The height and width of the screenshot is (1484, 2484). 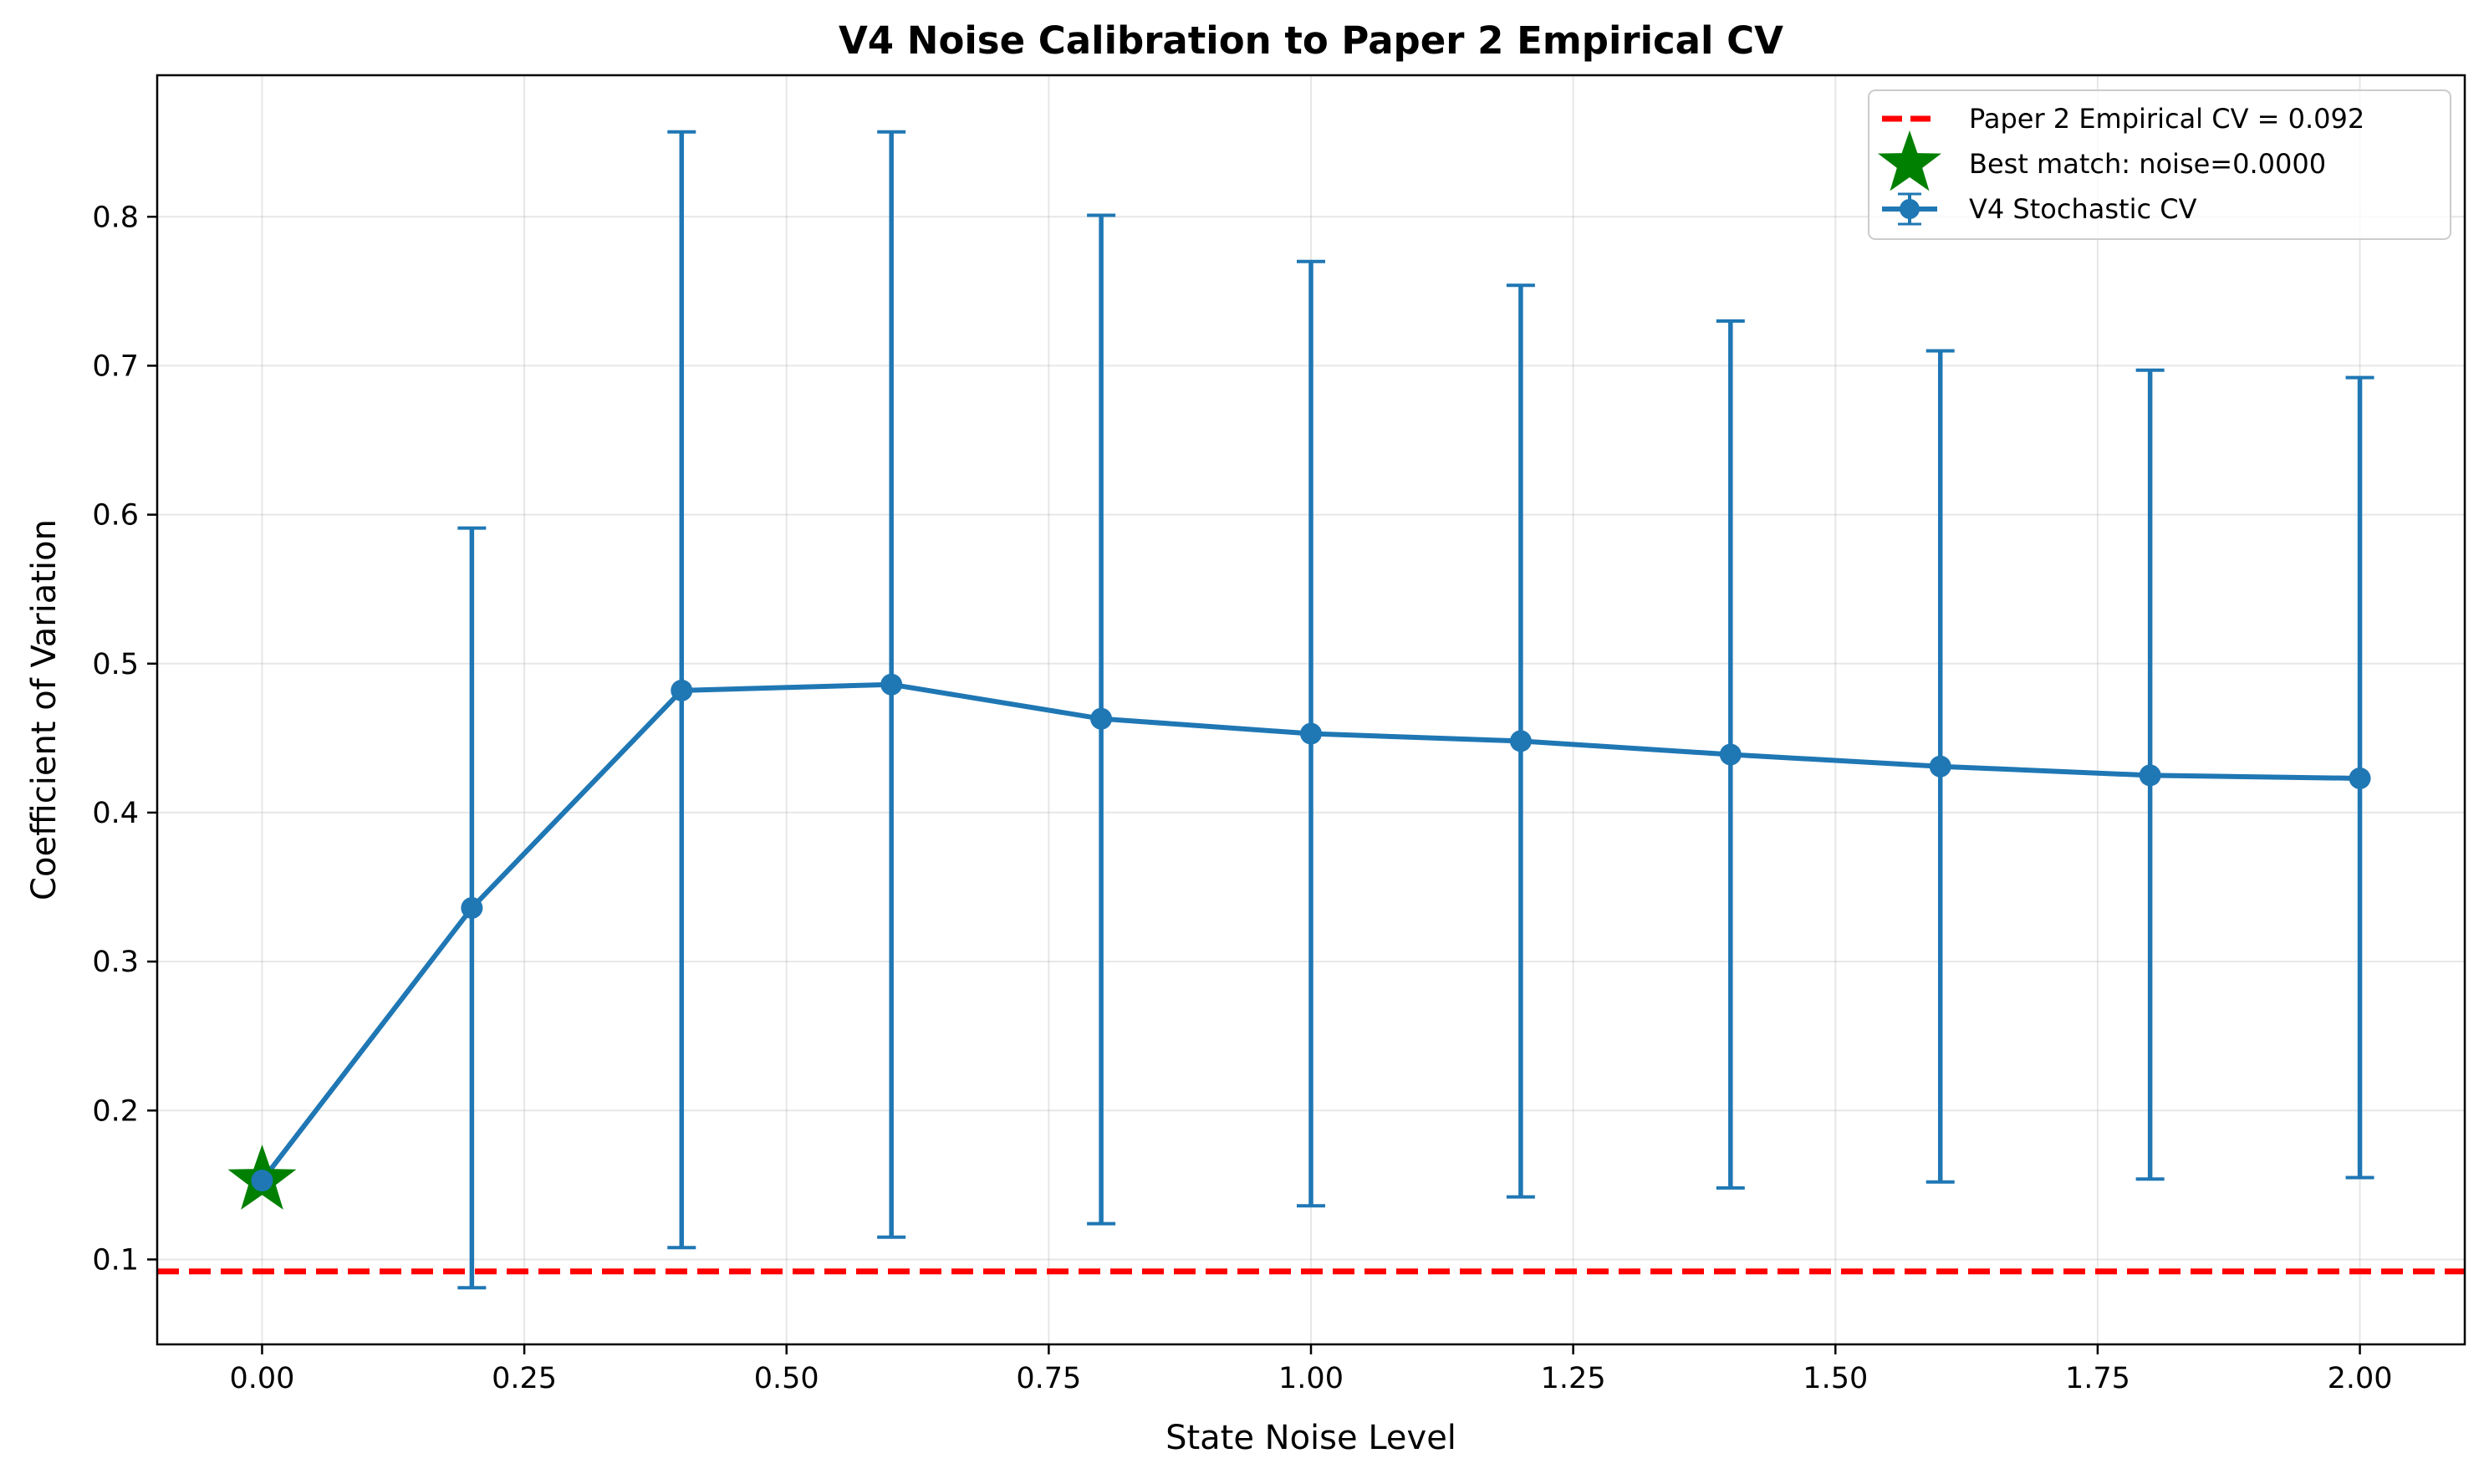 What do you see at coordinates (1910, 209) in the screenshot?
I see `legend-handle-marker` at bounding box center [1910, 209].